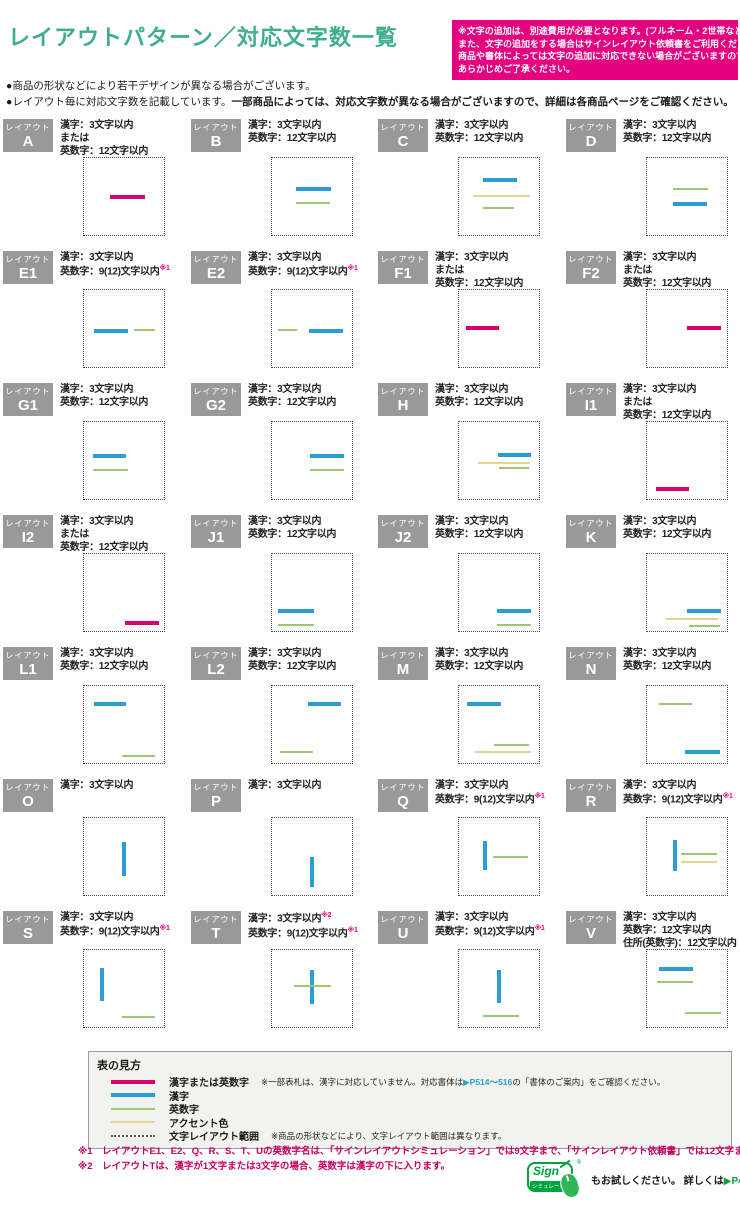 This screenshot has height=1212, width=740. I want to click on layout-specs-F2: 漢字：3文字以内 または 英数字：12文字以内, so click(667, 271).